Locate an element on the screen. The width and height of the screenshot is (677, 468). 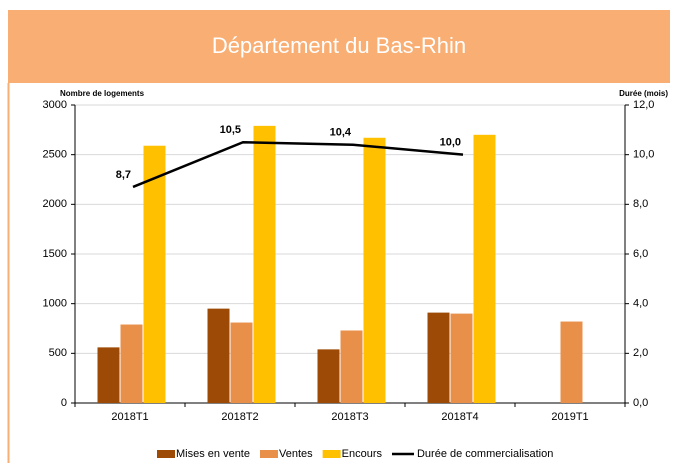
y-axis-label: Nombre de logements is located at coordinates (102, 93).